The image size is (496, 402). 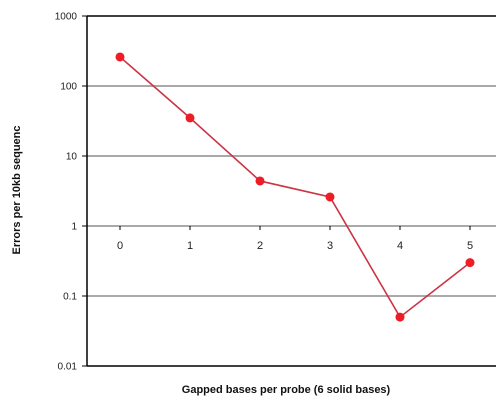 I want to click on x-tick-label: 2, so click(x=260, y=246).